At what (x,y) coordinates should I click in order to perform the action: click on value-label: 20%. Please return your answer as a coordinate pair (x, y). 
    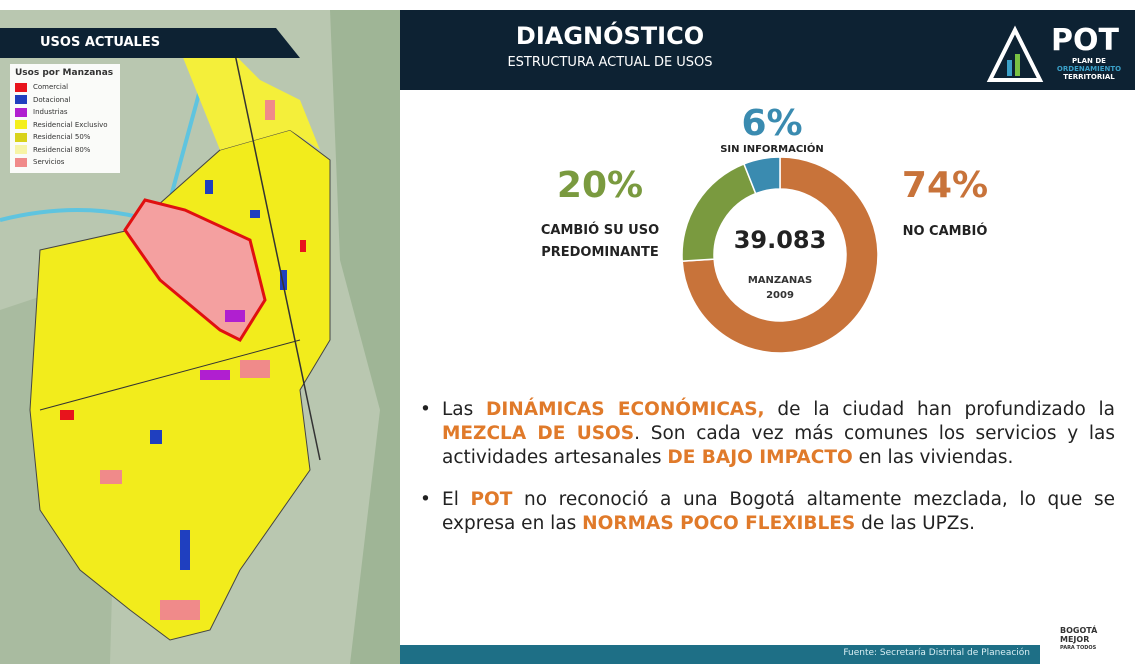
    Looking at the image, I should click on (600, 185).